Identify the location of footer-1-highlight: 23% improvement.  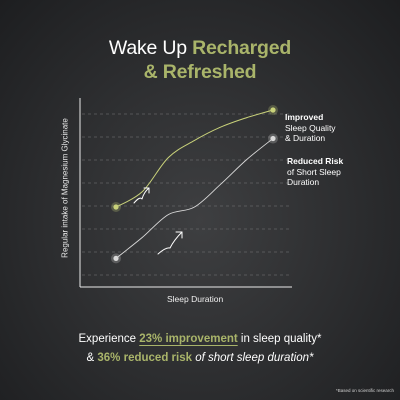
(188, 339).